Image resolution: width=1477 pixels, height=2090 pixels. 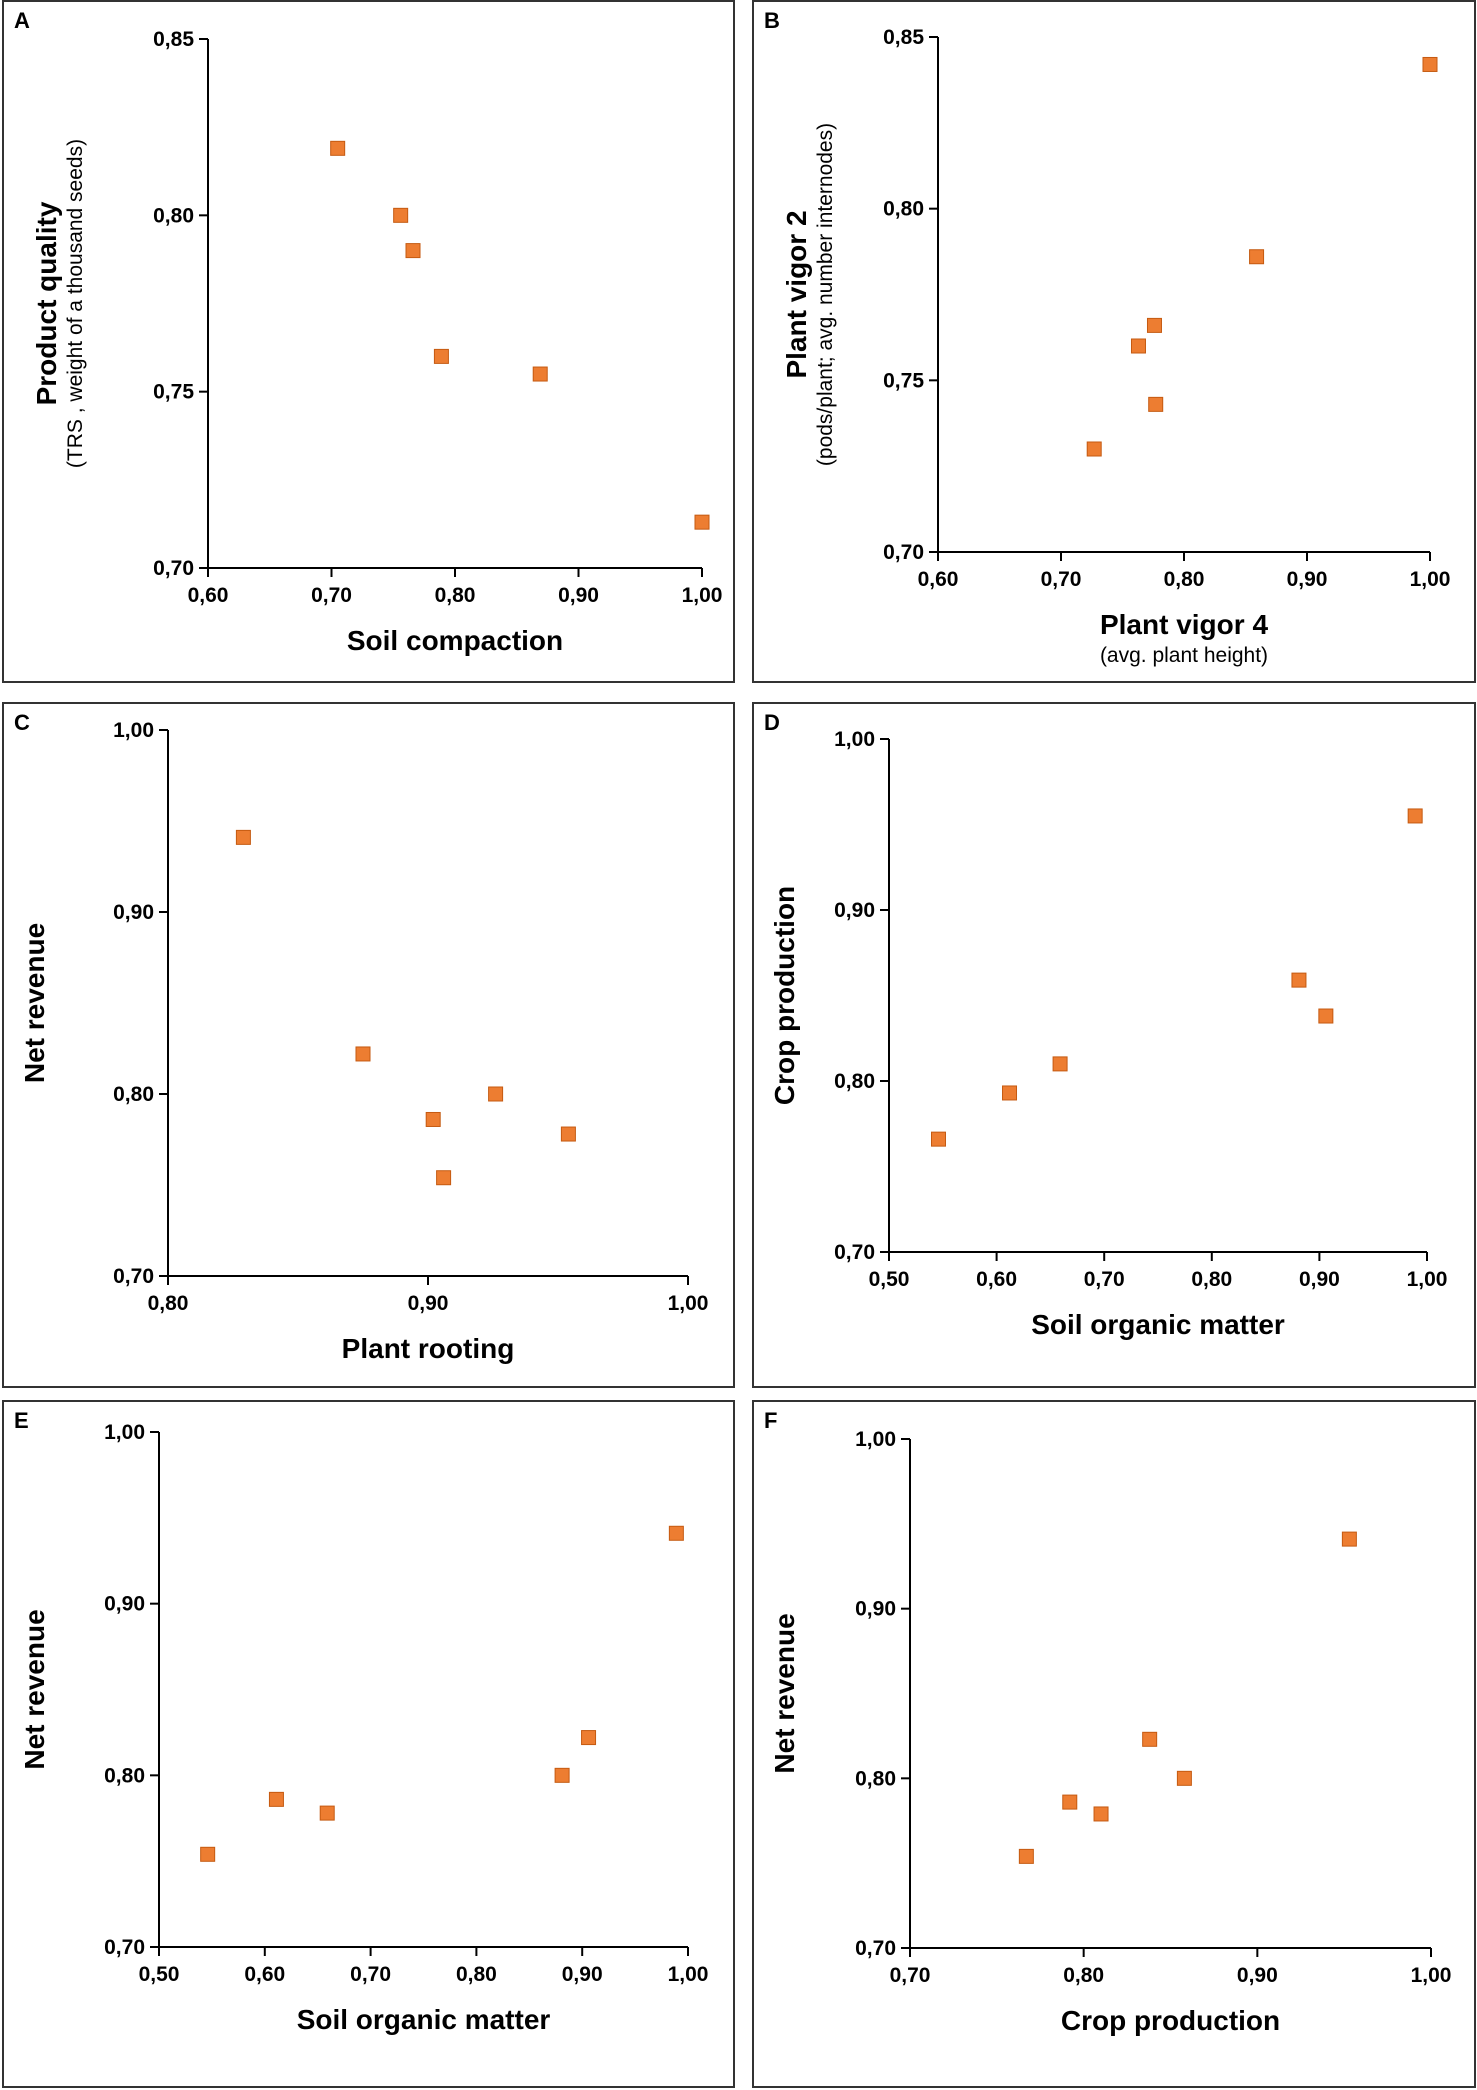 What do you see at coordinates (772, 20) in the screenshot?
I see `panel-letter: B` at bounding box center [772, 20].